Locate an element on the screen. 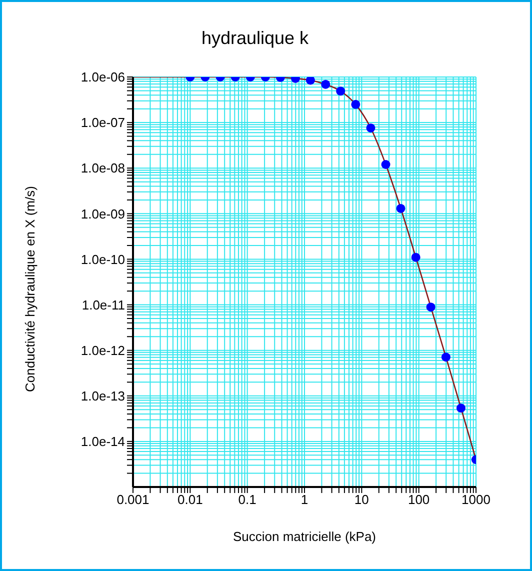 This screenshot has width=532, height=571. y-tick-label: 1.0e-12 is located at coordinates (102, 350).